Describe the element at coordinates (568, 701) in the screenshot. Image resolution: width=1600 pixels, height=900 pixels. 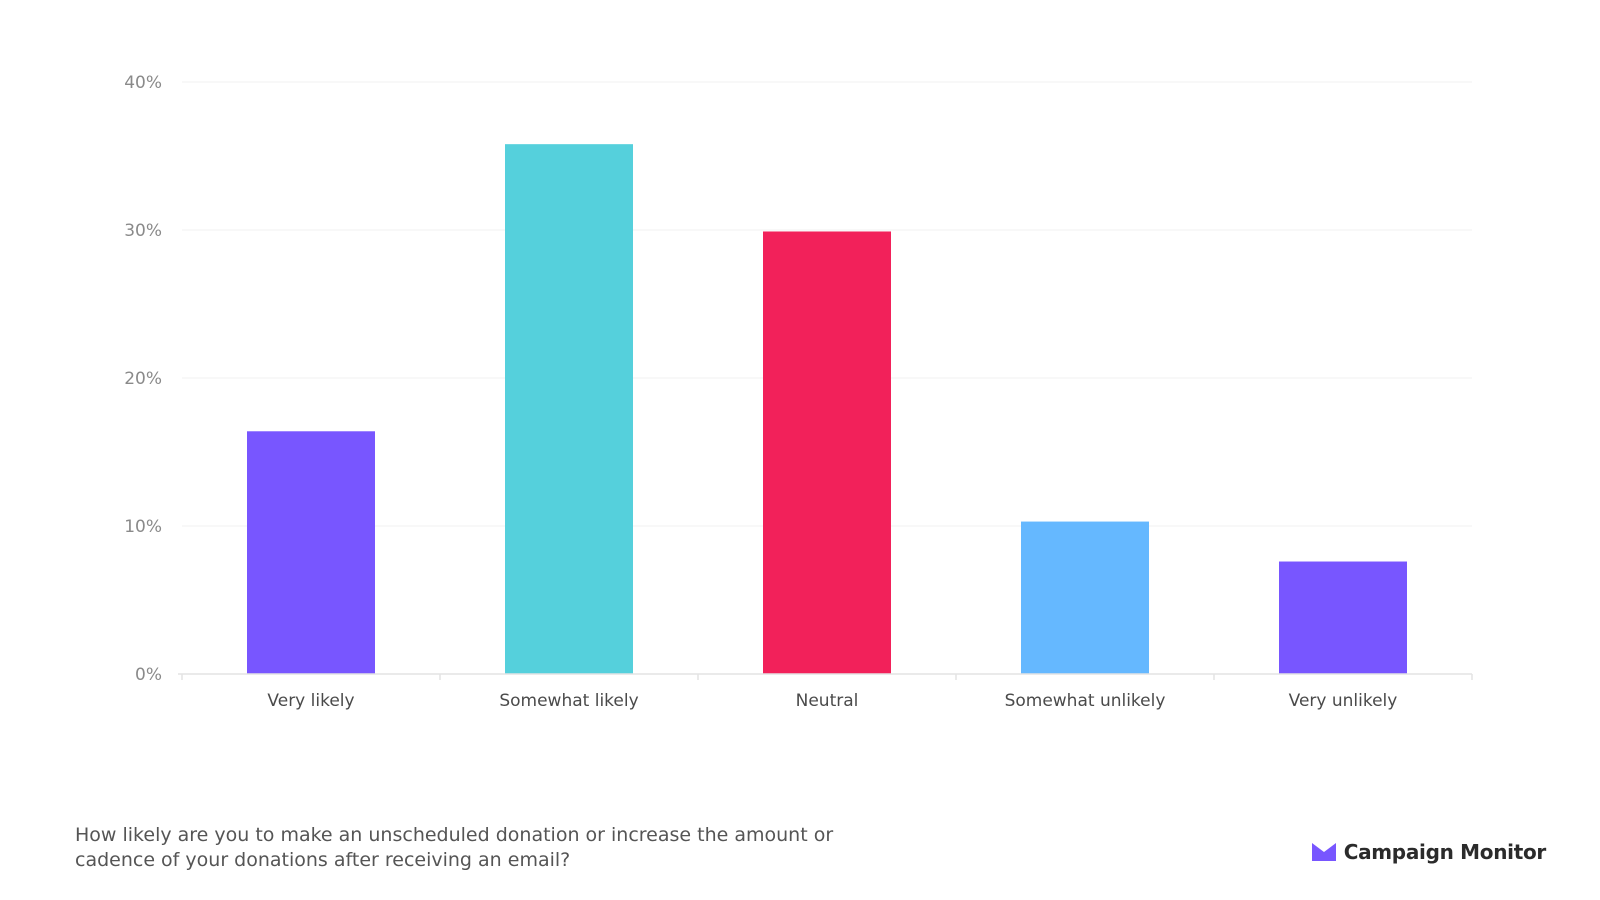
I see `x-category-label: Somewhat likely` at that location.